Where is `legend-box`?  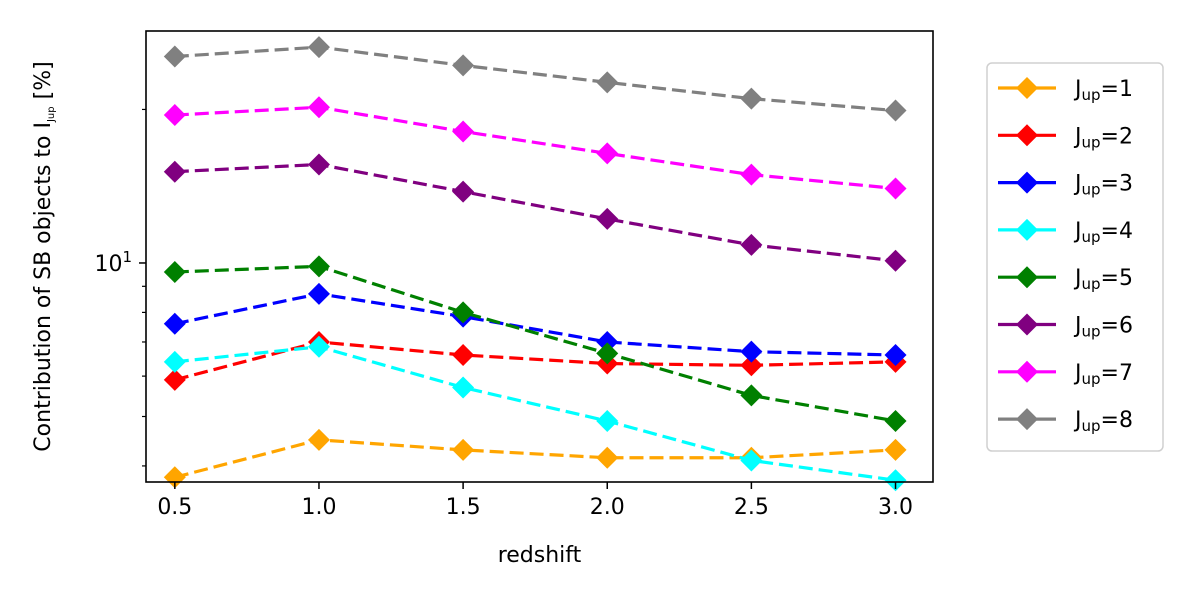
legend-box is located at coordinates (1075, 257).